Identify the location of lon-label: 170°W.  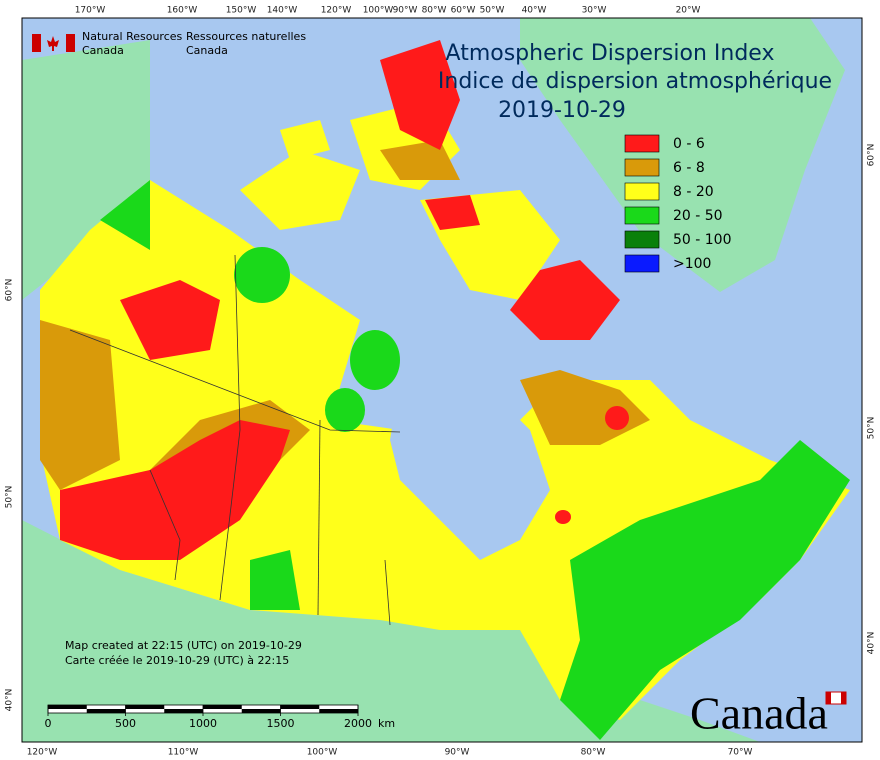
(90, 11).